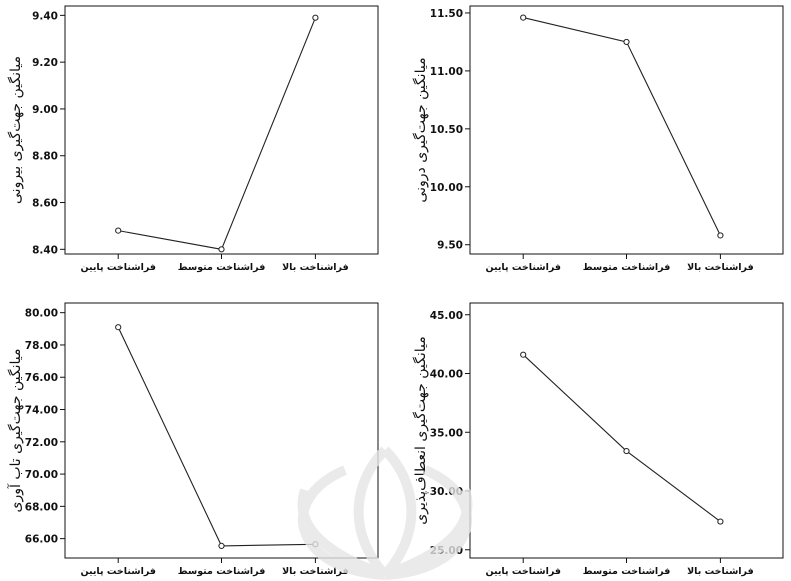 The width and height of the screenshot is (791, 581). What do you see at coordinates (45, 204) in the screenshot?
I see `y-tick-label: 8.60` at bounding box center [45, 204].